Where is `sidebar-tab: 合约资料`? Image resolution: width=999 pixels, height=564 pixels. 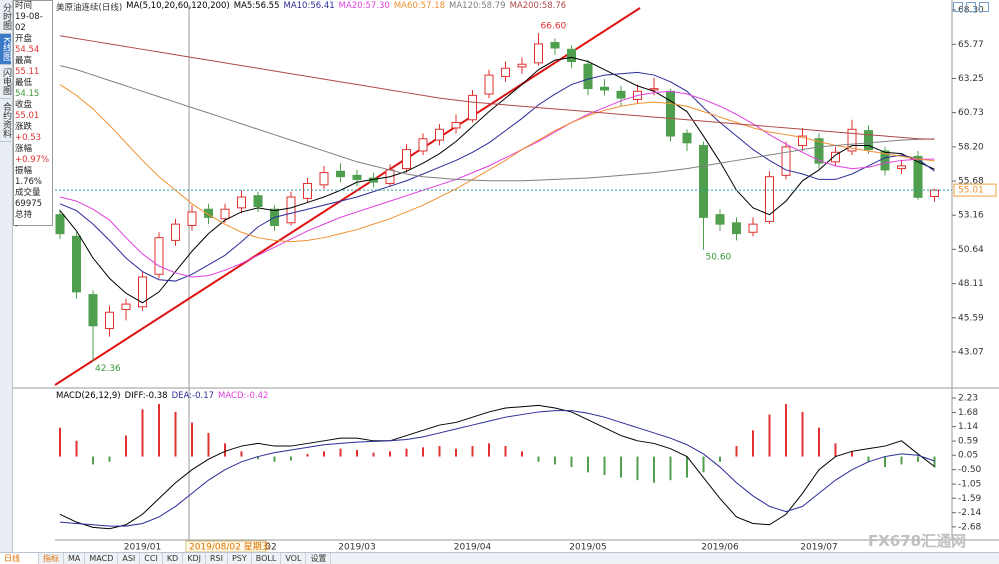 sidebar-tab: 合约资料 is located at coordinates (5, 120).